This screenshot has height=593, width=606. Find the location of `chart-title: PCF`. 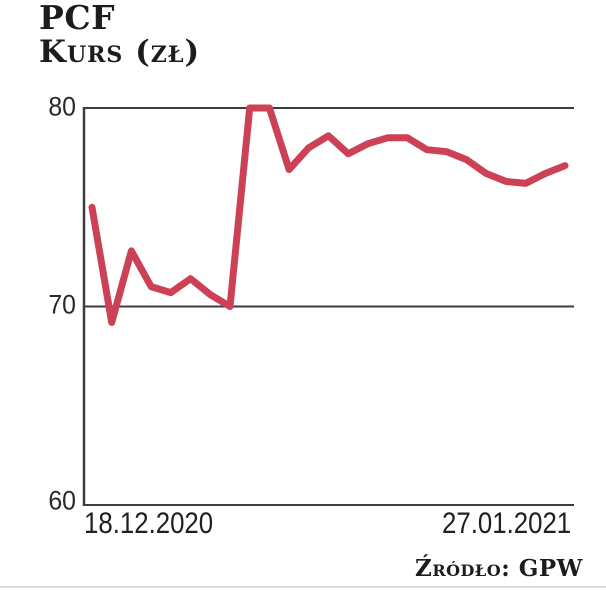

chart-title: PCF is located at coordinates (77, 18).